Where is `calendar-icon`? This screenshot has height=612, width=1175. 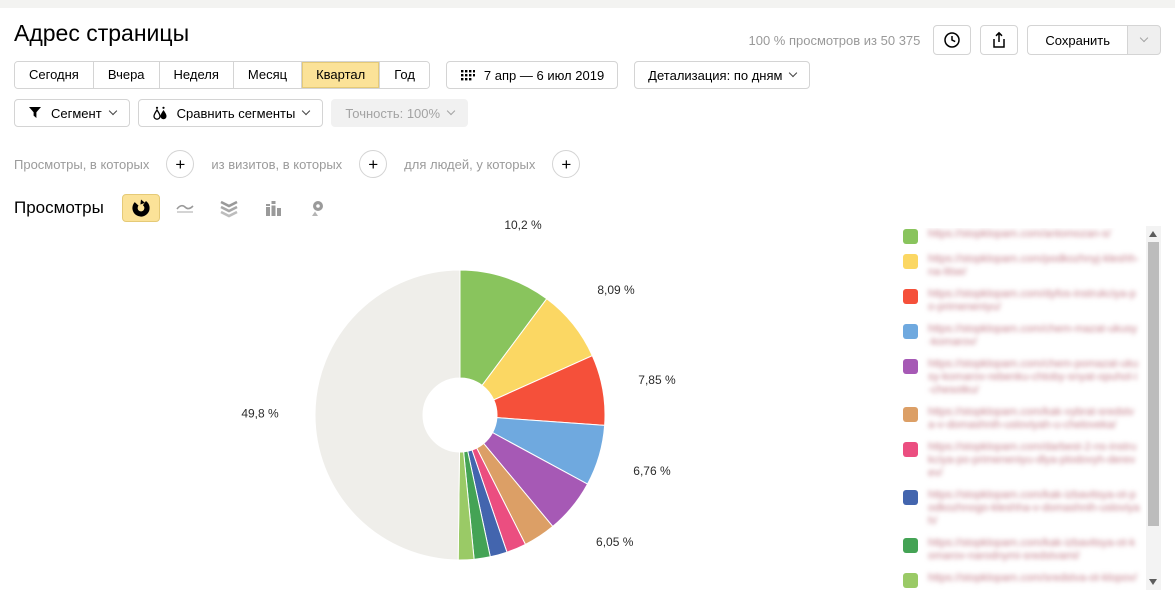 calendar-icon is located at coordinates (467, 75).